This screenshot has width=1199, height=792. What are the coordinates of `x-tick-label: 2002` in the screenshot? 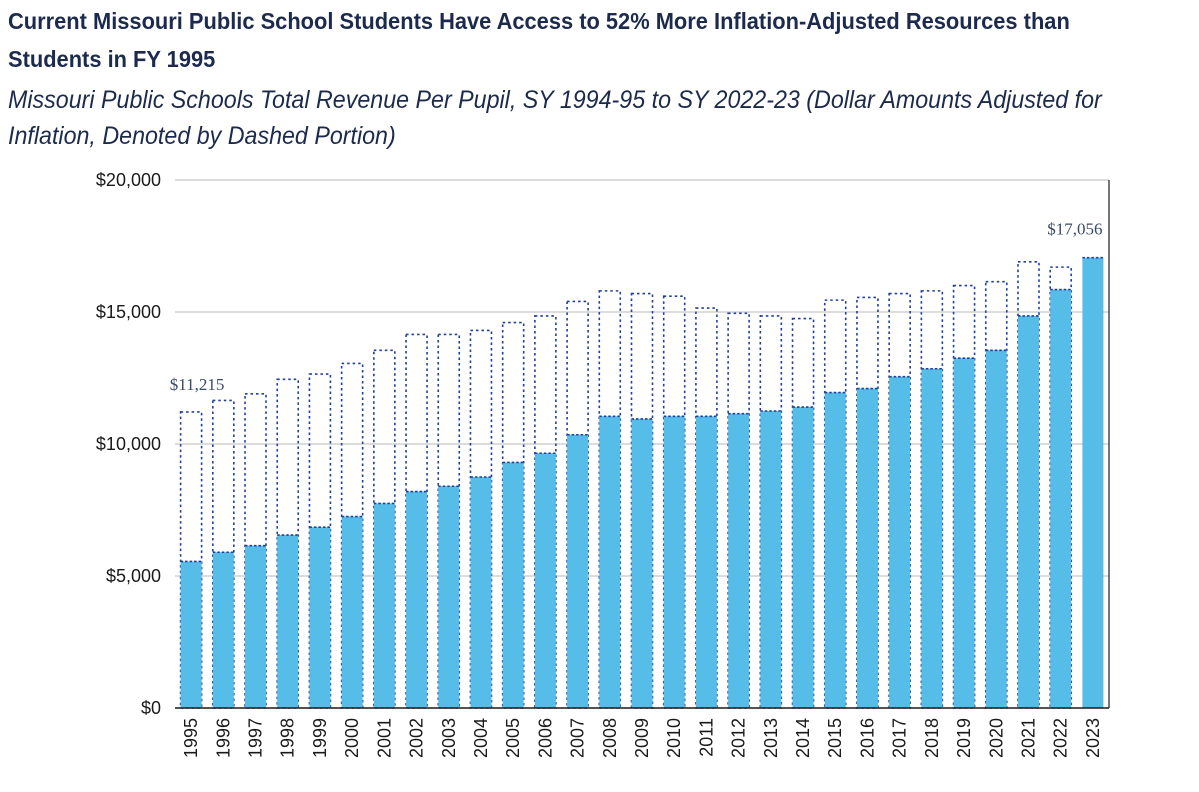 It's located at (417, 738).